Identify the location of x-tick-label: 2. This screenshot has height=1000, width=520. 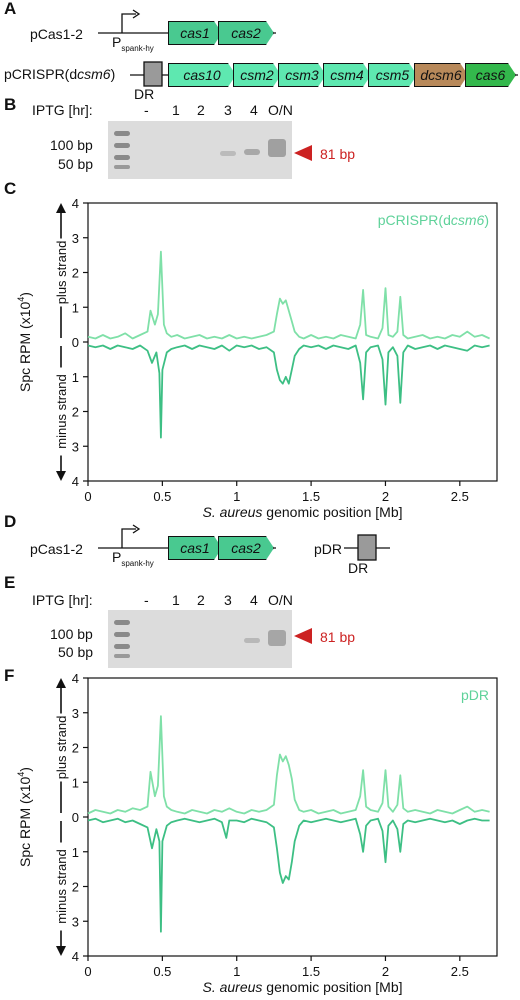
(385, 496).